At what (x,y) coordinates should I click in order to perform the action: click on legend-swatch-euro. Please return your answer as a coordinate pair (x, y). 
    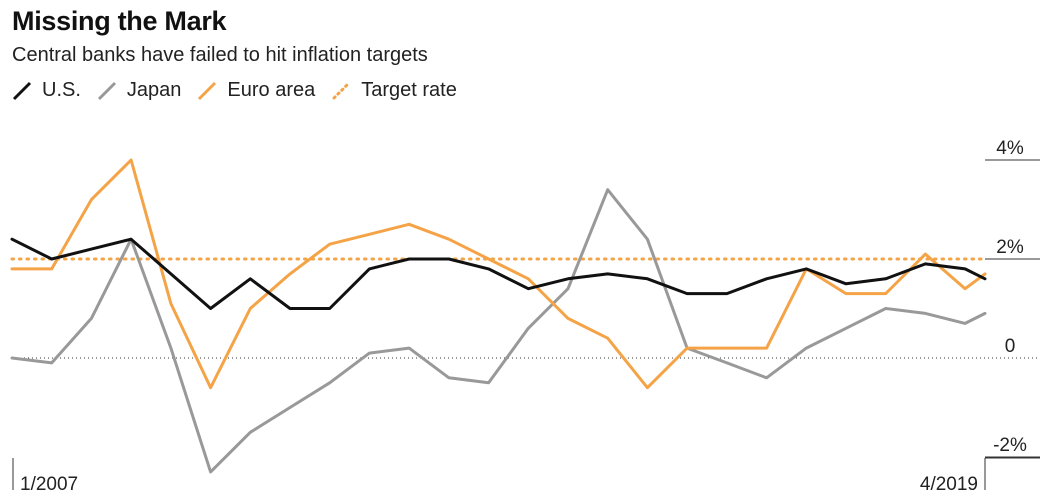
    Looking at the image, I should click on (207, 91).